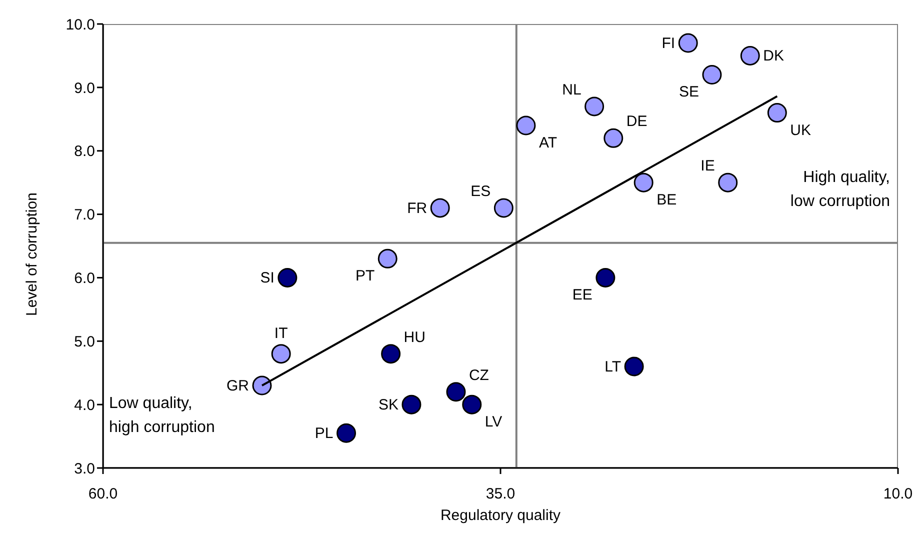  What do you see at coordinates (669, 43) in the screenshot?
I see `series-label: FI` at bounding box center [669, 43].